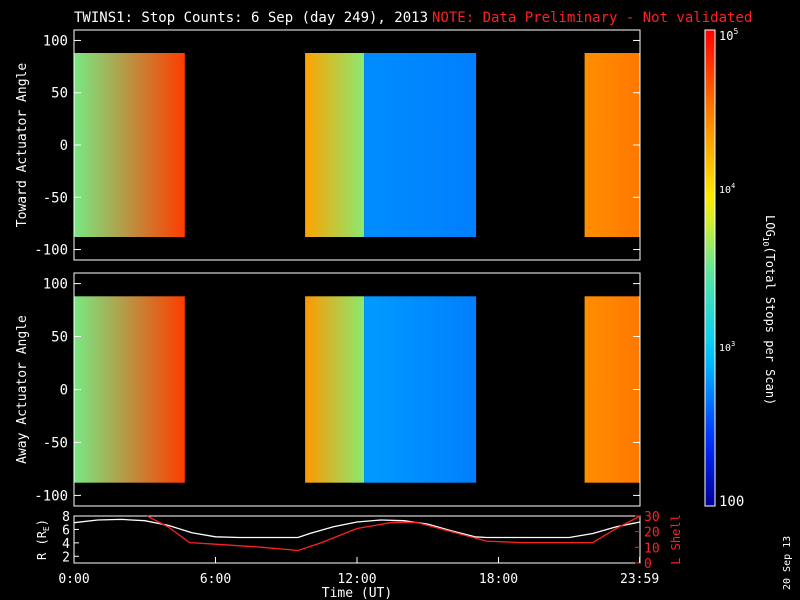  Describe the element at coordinates (66, 517) in the screenshot. I see `orbit-left-tick-label: 8` at that location.